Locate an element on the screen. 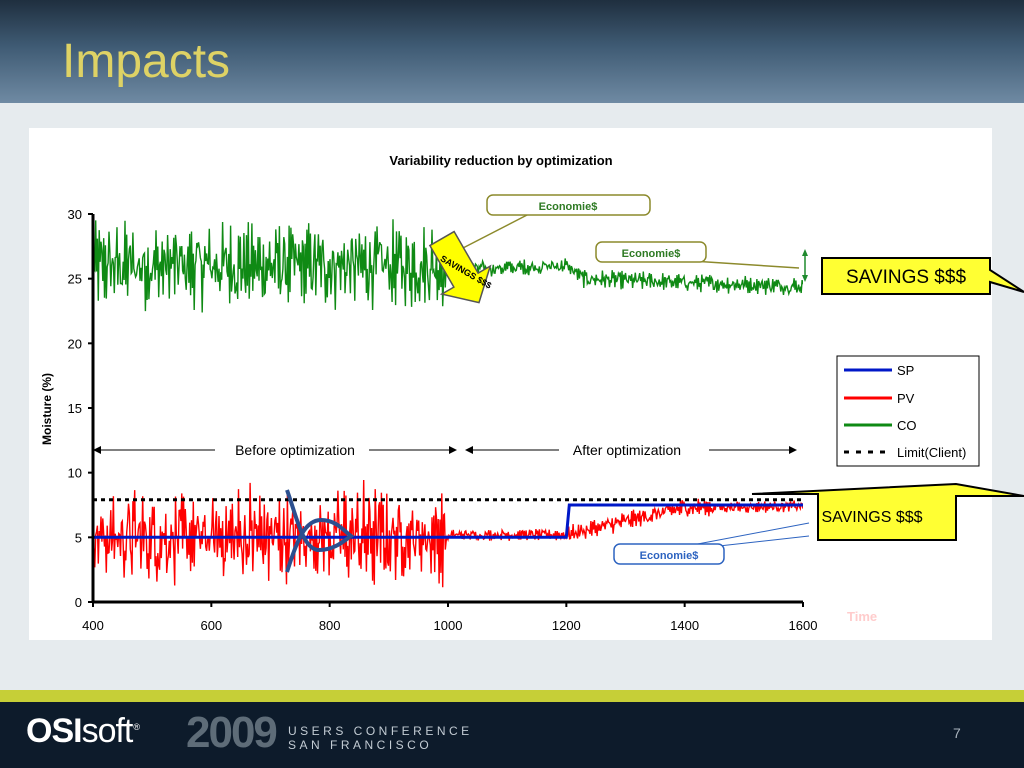 The height and width of the screenshot is (768, 1024). svg-text: CO is located at coordinates (907, 425).